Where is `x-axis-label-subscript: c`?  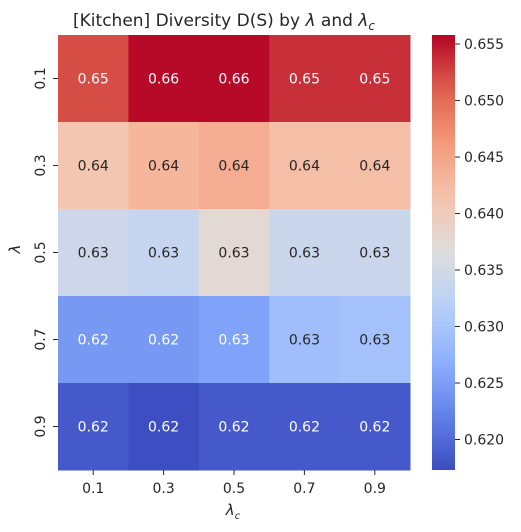 x-axis-label-subscript: c is located at coordinates (238, 516).